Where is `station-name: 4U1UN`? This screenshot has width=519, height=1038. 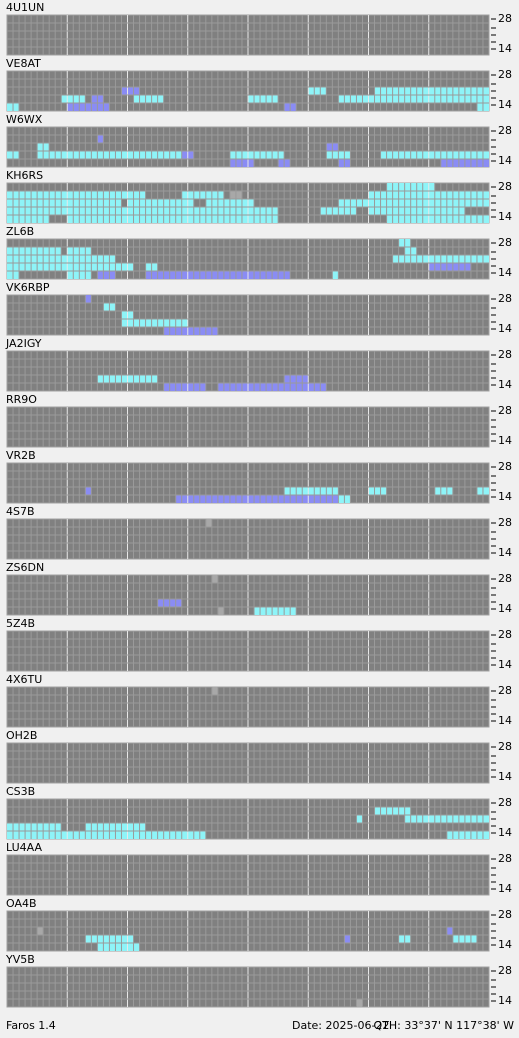 station-name: 4U1UN is located at coordinates (25, 7).